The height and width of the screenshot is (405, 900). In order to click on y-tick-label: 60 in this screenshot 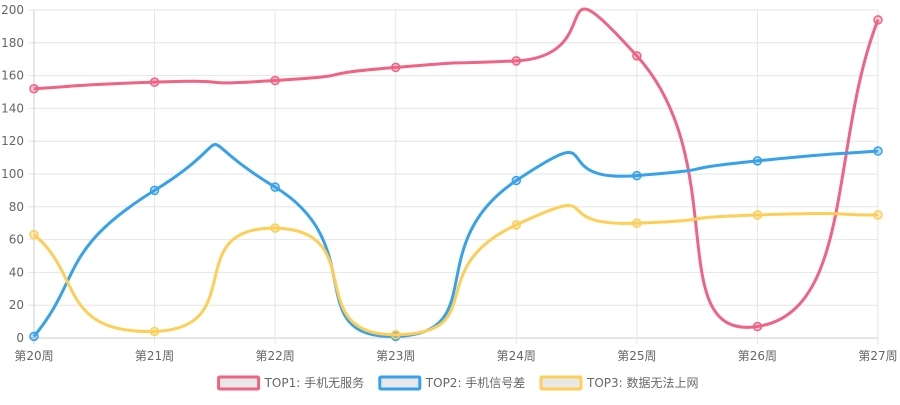, I will do `click(16, 240)`.